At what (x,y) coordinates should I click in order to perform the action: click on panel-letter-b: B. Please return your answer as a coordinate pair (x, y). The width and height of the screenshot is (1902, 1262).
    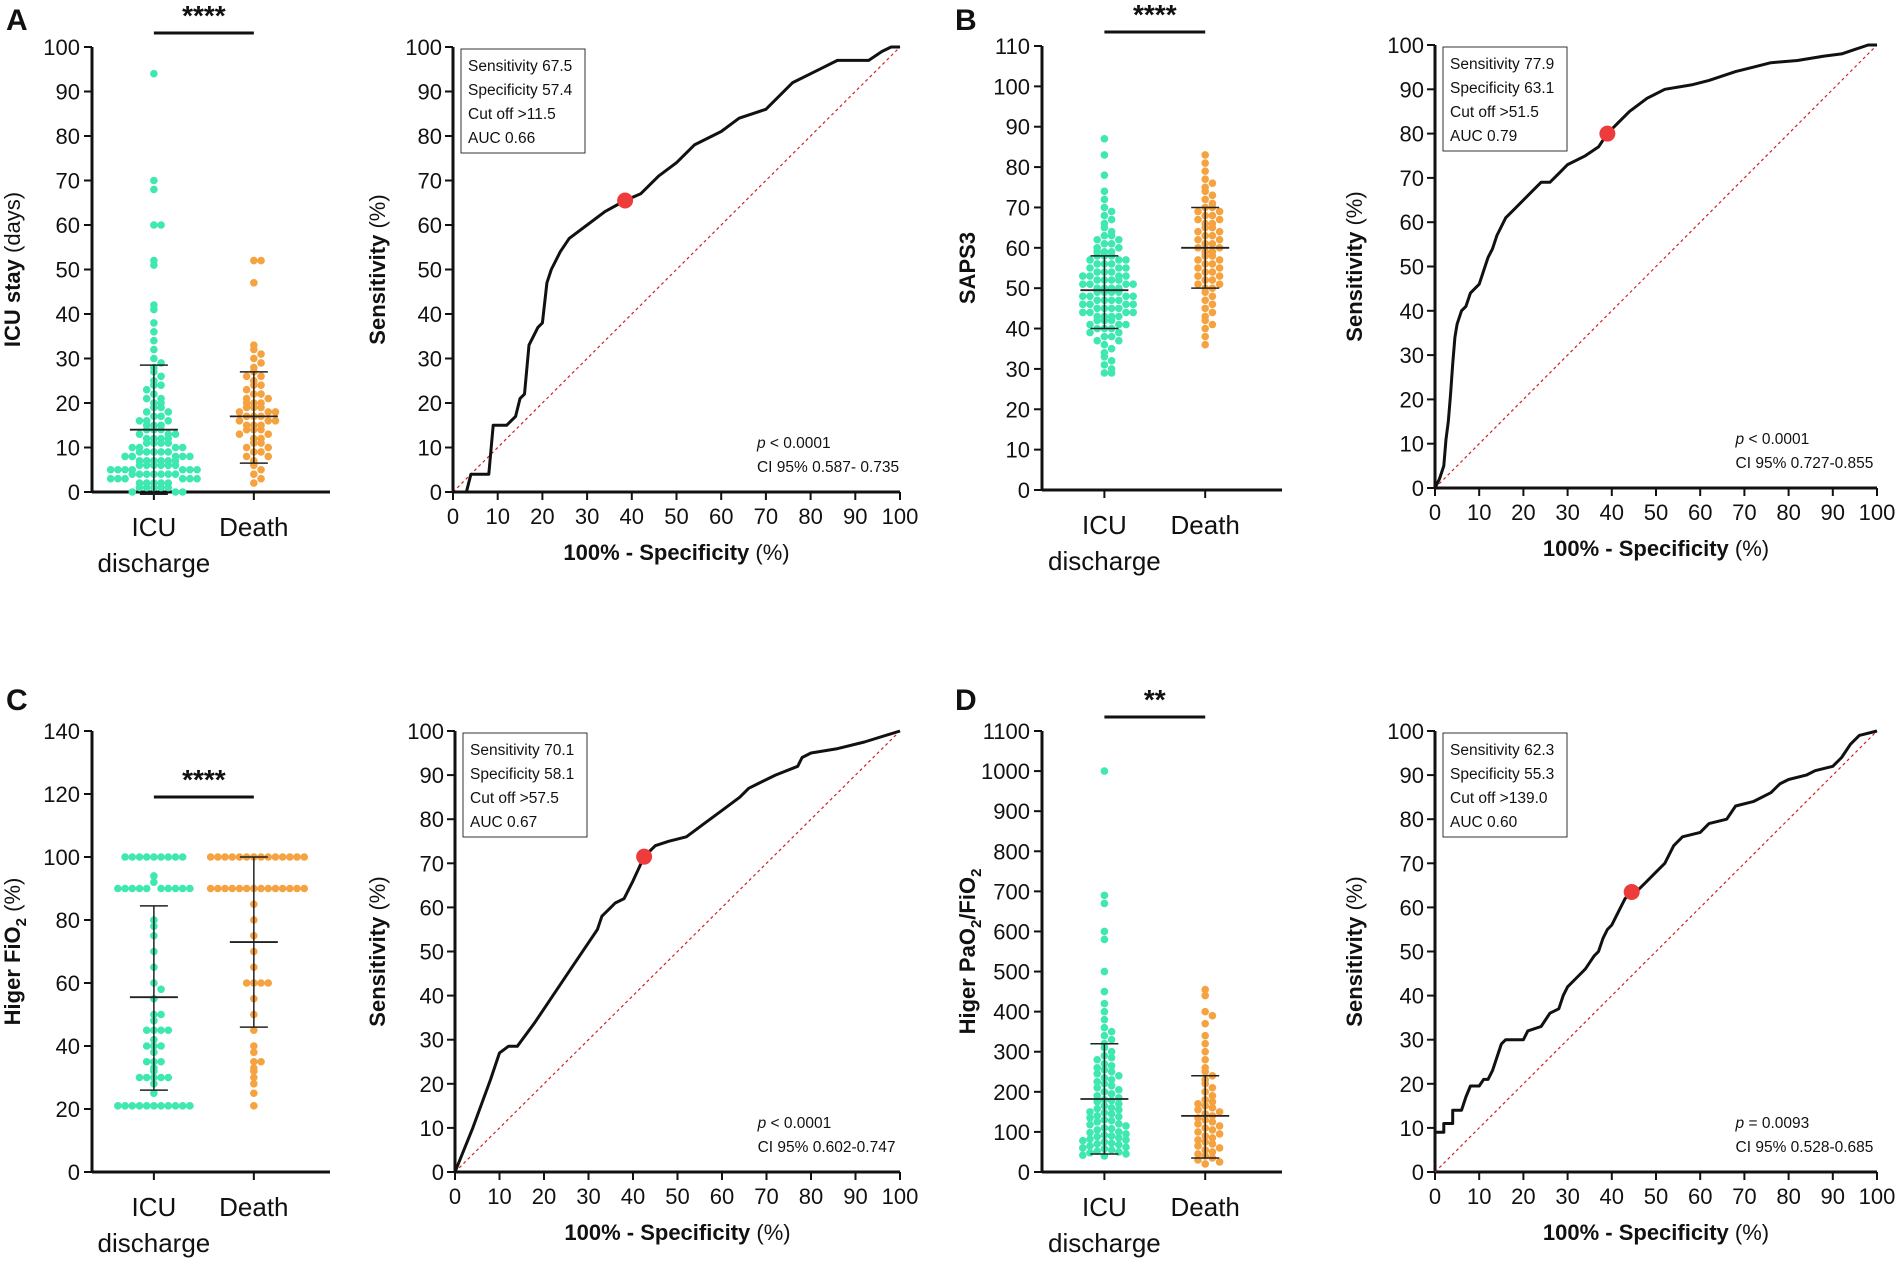
    Looking at the image, I should click on (966, 20).